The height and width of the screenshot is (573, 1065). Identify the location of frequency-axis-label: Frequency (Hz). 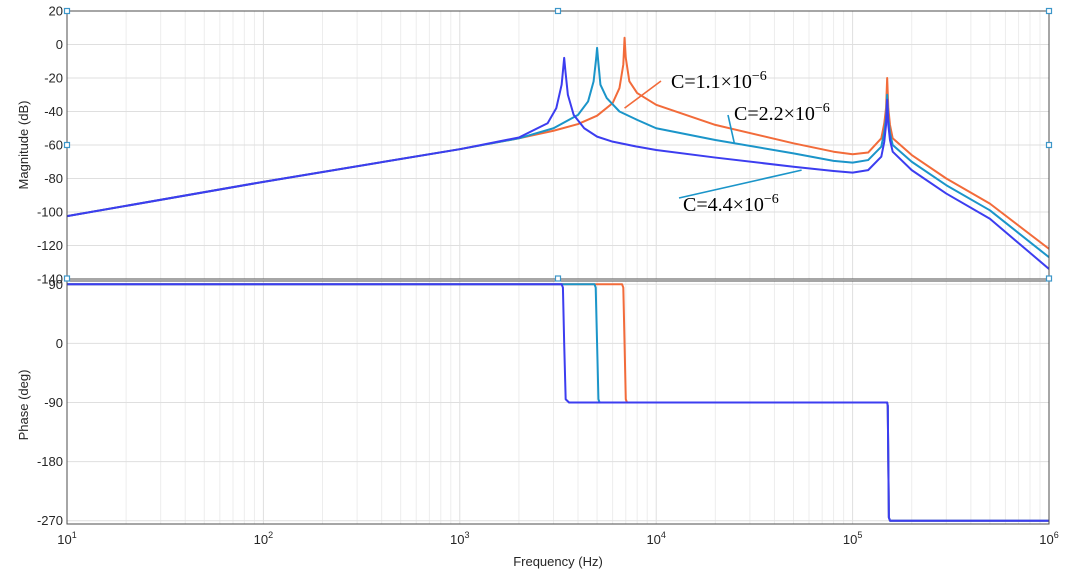
(558, 561).